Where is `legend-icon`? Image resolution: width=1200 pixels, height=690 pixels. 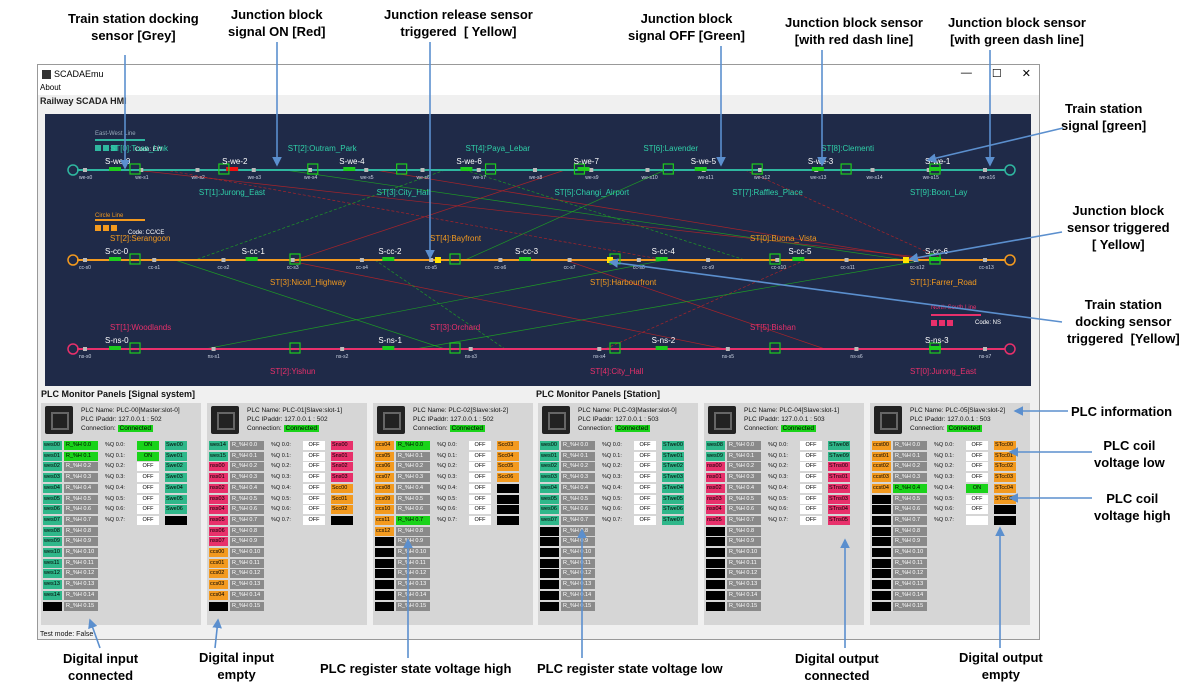
legend-icon is located at coordinates (950, 323).